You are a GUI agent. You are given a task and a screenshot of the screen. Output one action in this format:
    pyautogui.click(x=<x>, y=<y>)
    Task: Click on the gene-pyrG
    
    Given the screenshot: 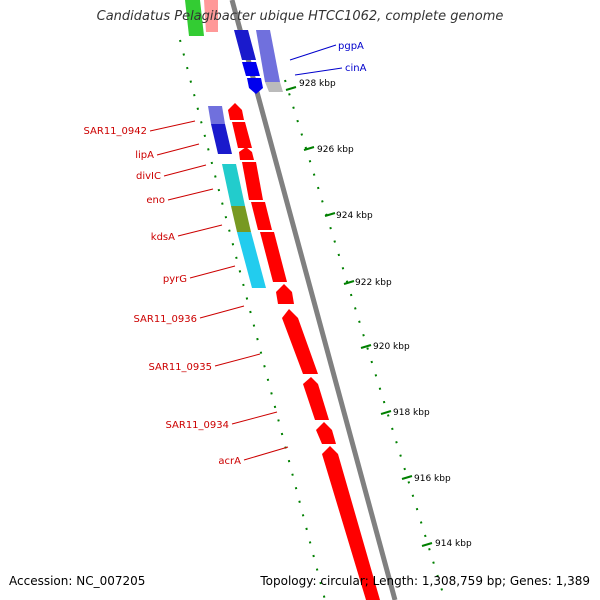 What is the action you would take?
    pyautogui.click(x=251, y=260)
    